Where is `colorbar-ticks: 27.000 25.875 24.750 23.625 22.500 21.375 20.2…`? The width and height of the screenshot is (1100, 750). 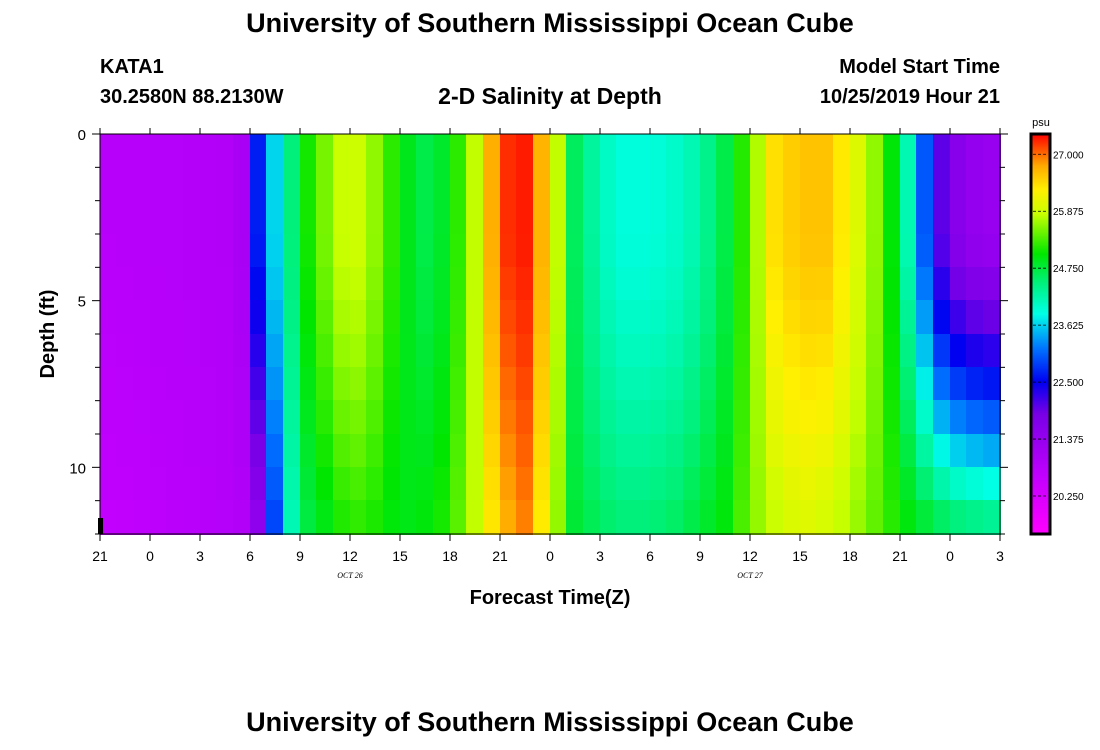
colorbar-ticks: 27.000 25.875 24.750 23.625 22.500 21.375 20.2… is located at coordinates (1058, 326).